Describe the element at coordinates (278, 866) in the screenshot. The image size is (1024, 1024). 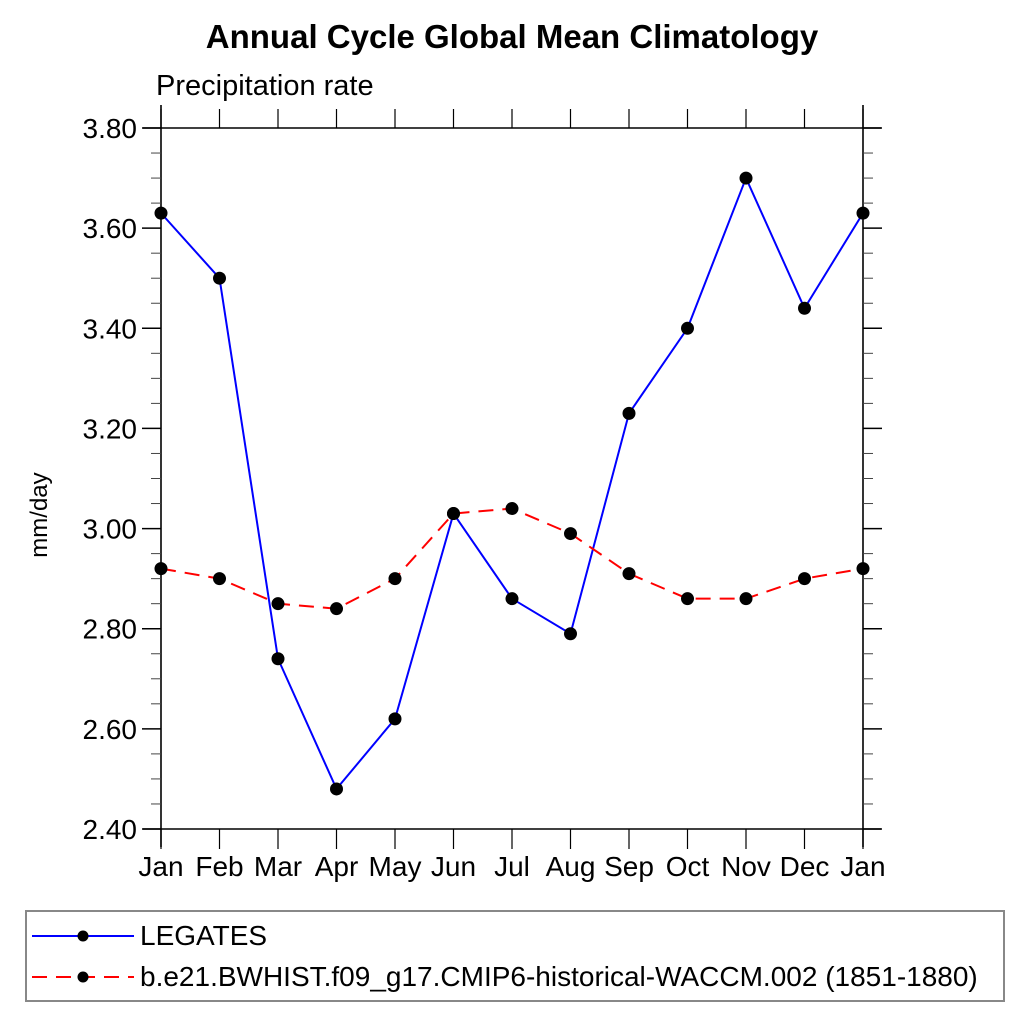
I see `x-tick-label: Mar` at that location.